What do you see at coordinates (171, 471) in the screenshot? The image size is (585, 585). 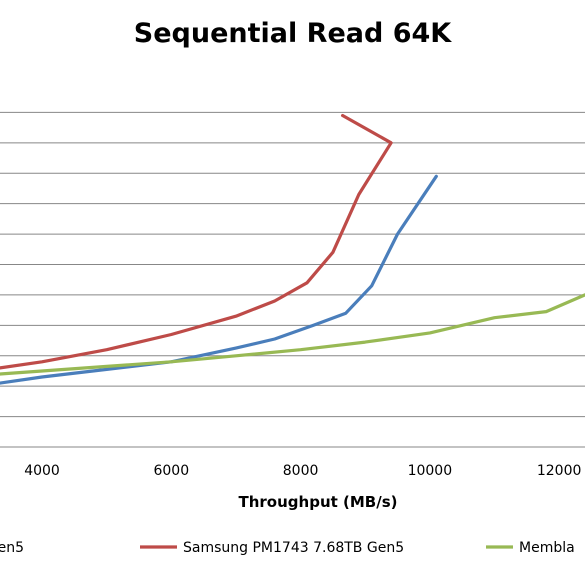 I see `x-tick-label-2: 6000` at bounding box center [171, 471].